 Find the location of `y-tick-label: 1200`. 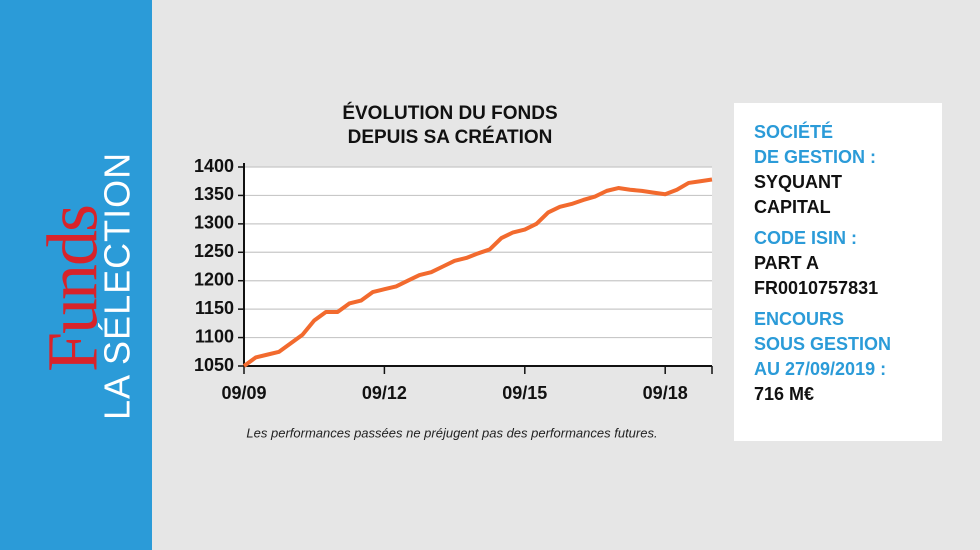

y-tick-label: 1200 is located at coordinates (214, 279).